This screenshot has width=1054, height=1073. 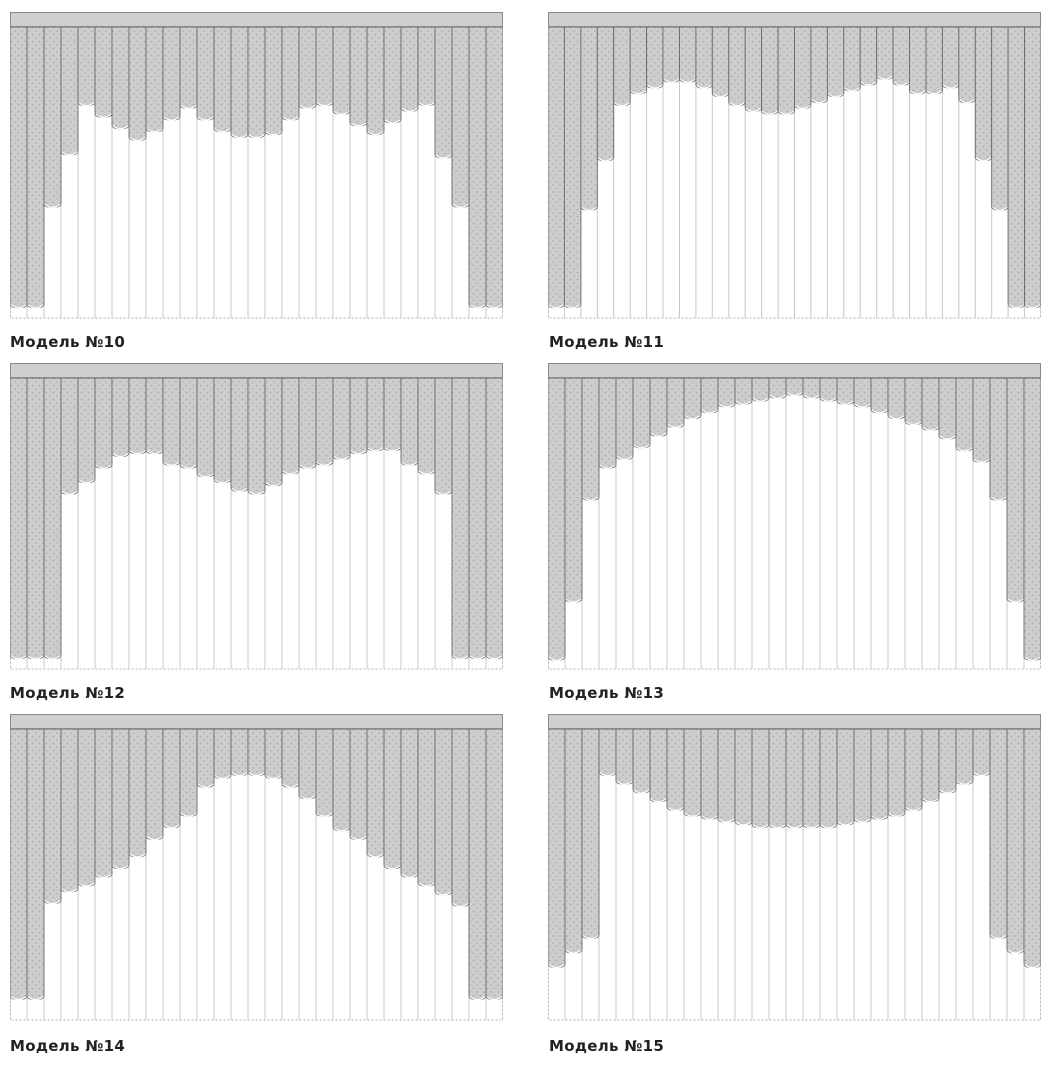 What do you see at coordinates (256, 518) in the screenshot?
I see `curtain-model-12-drawing` at bounding box center [256, 518].